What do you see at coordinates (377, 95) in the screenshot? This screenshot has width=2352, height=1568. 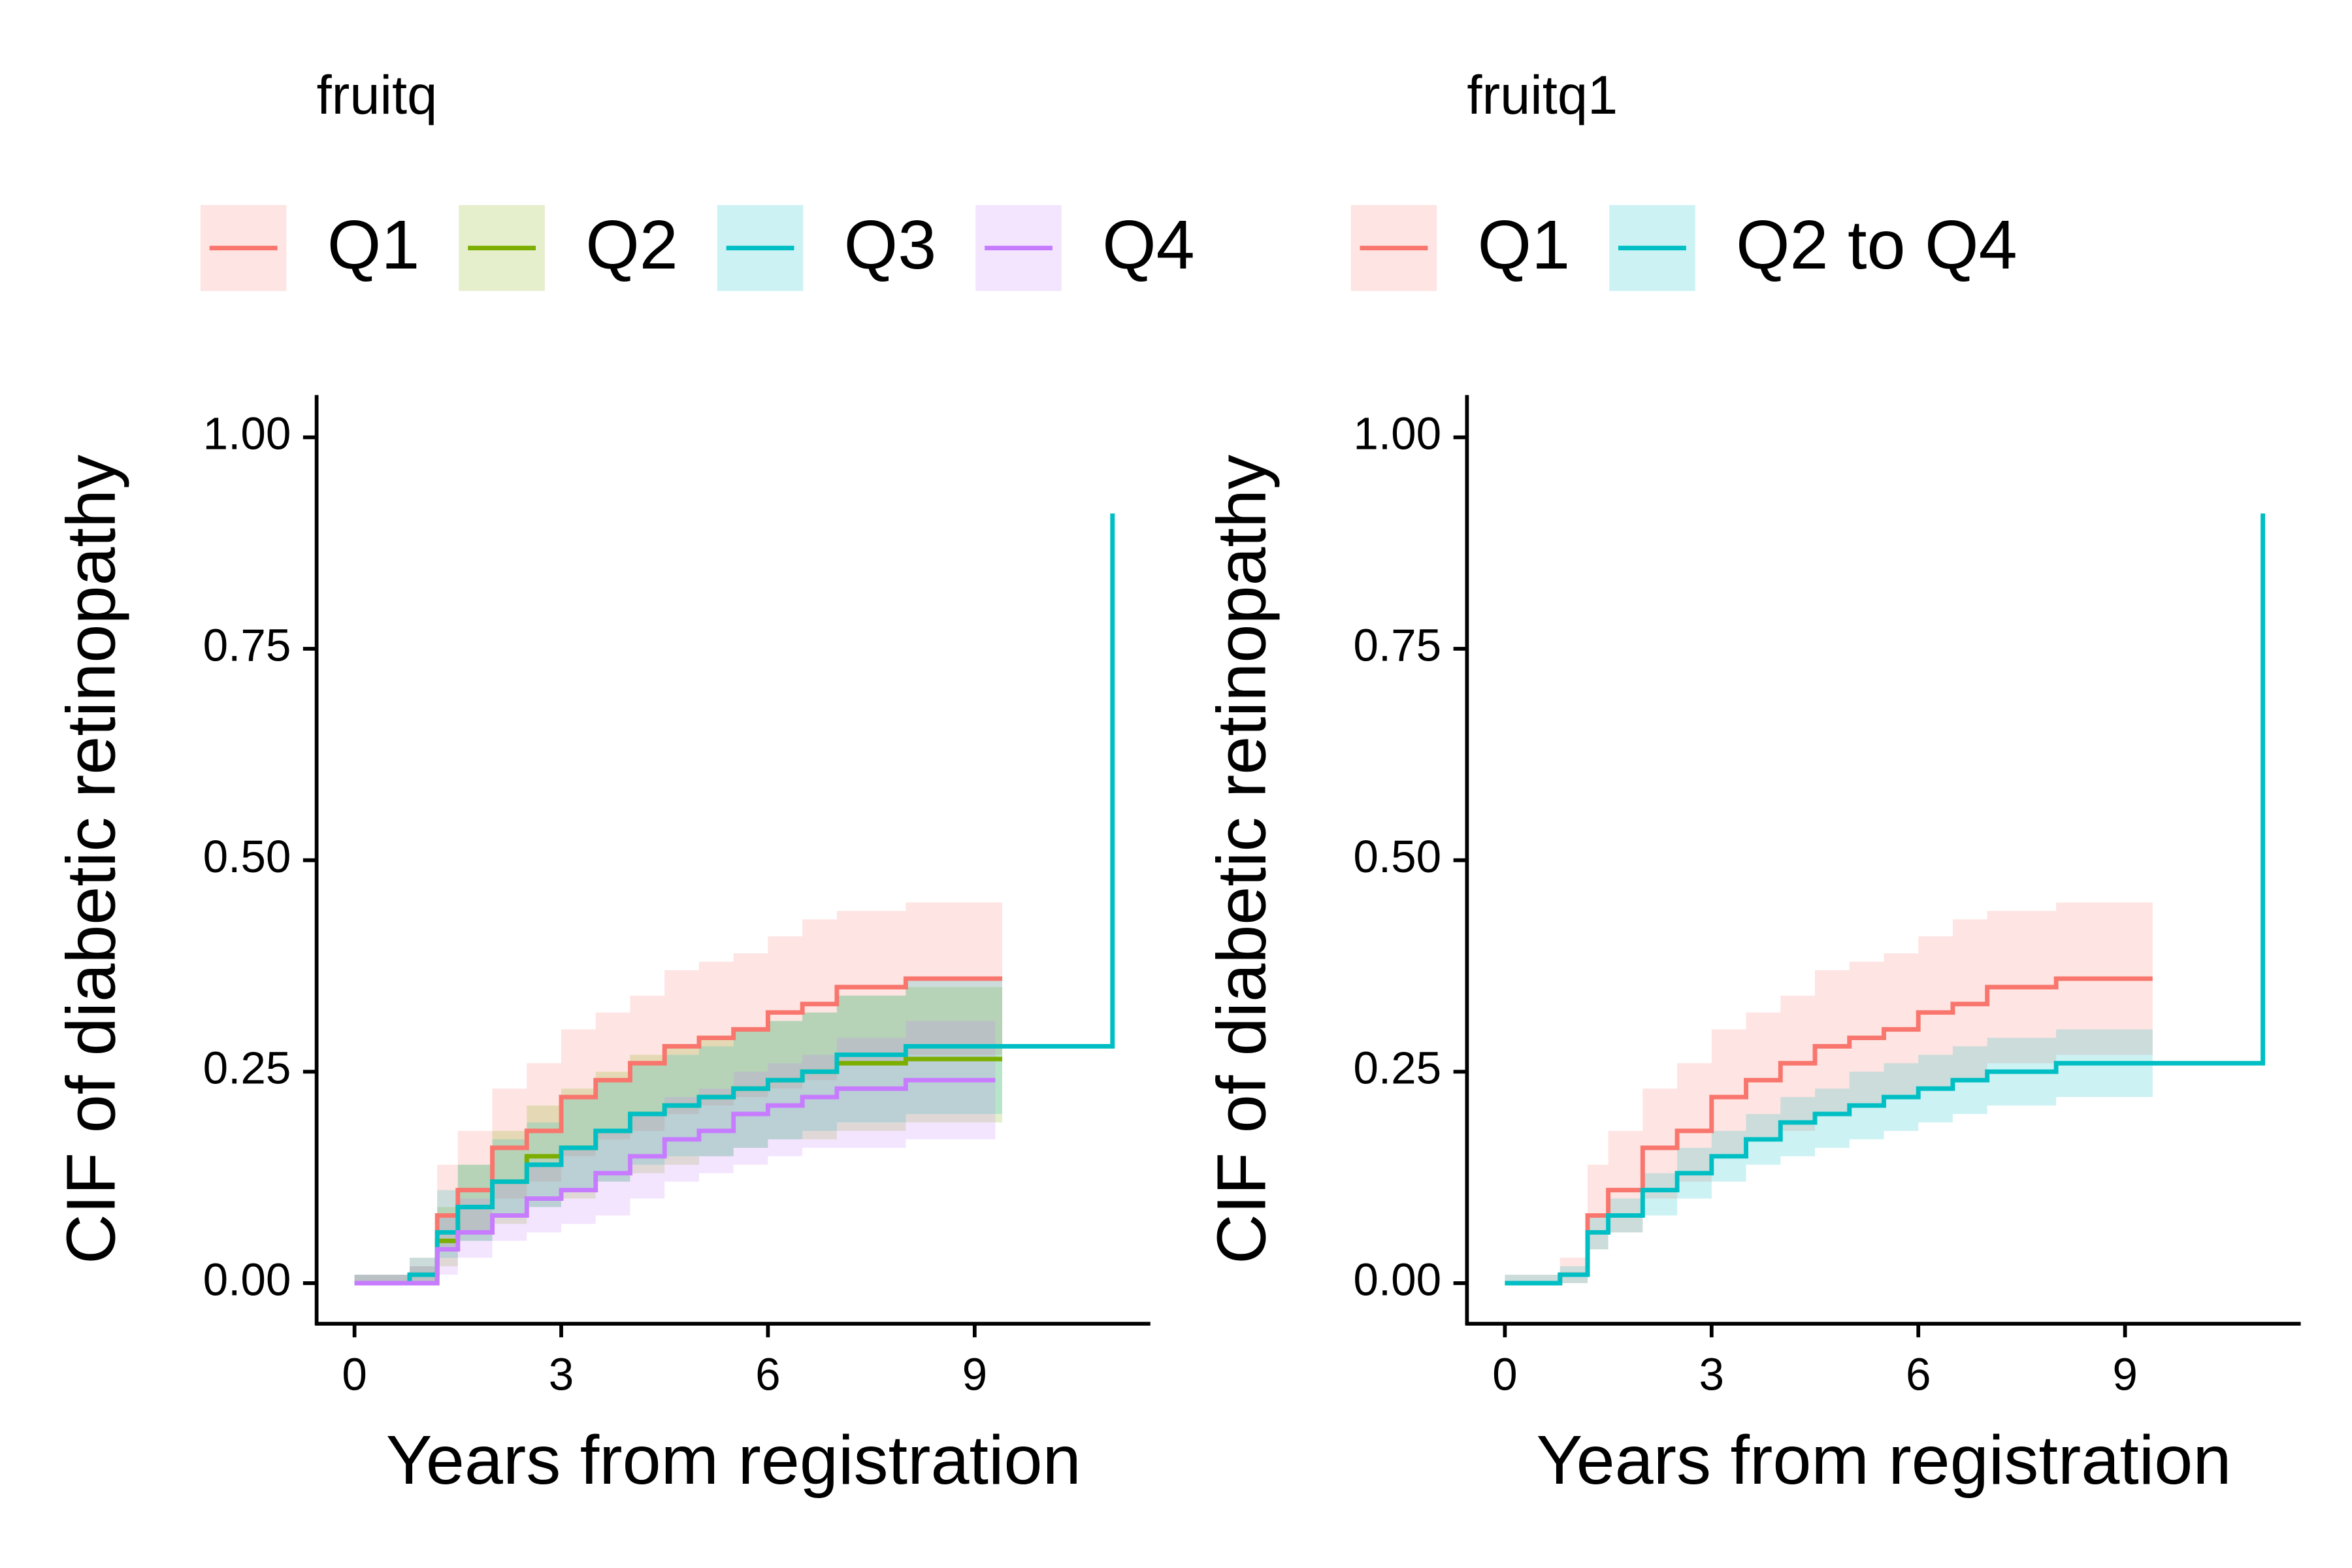 I see `legend-title: fruitq` at bounding box center [377, 95].